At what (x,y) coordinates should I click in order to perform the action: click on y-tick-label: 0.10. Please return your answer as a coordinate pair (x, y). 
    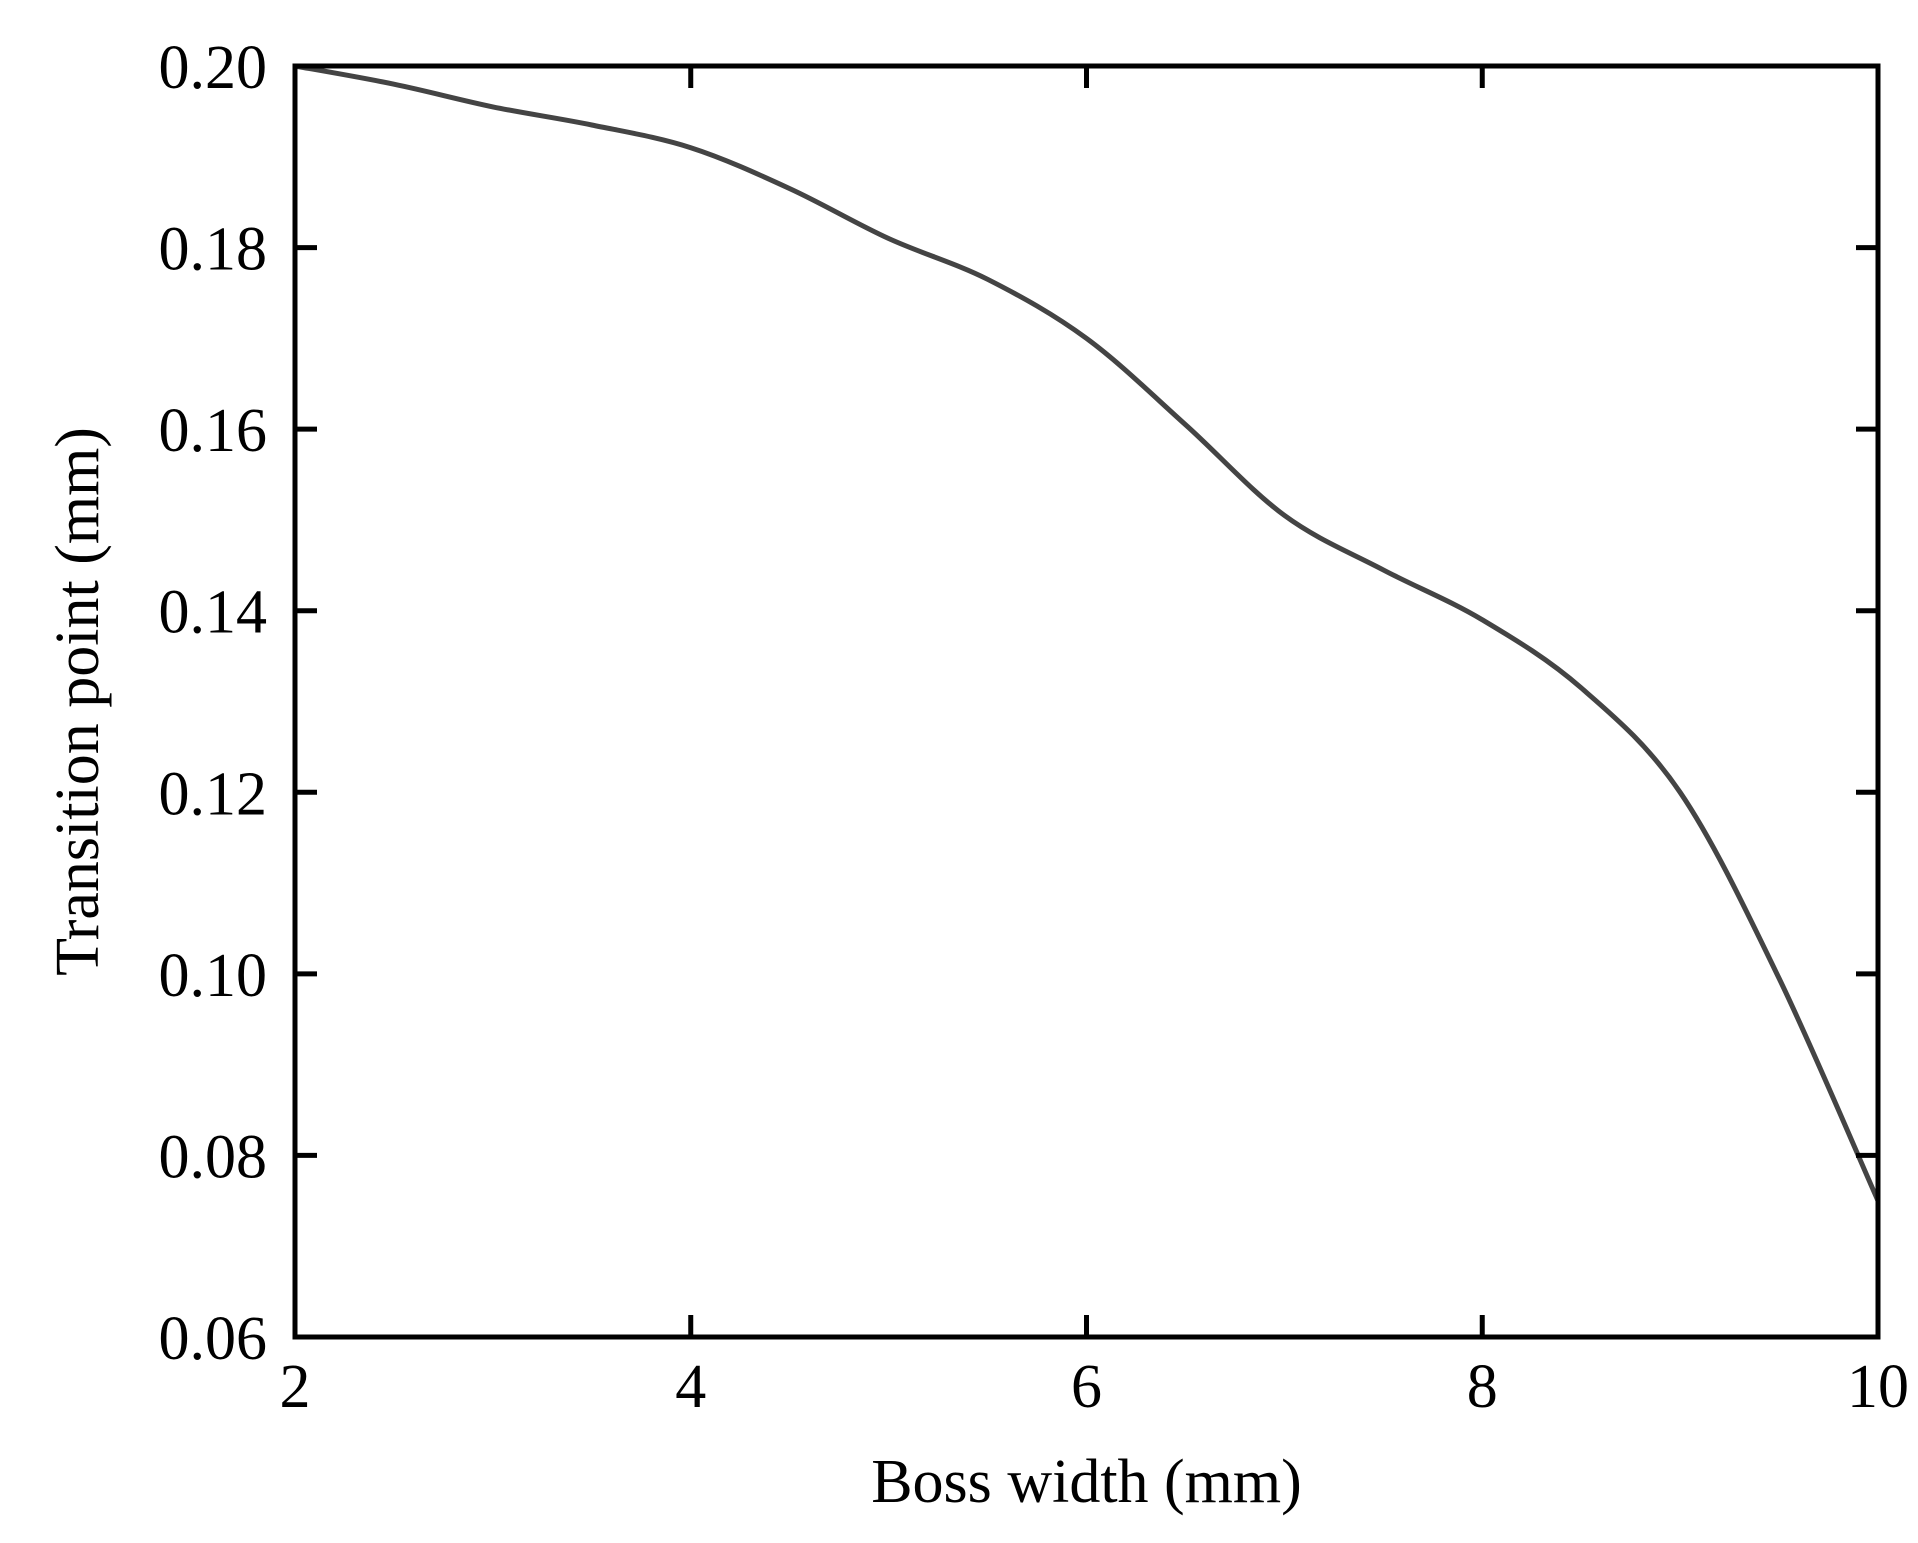
    Looking at the image, I should click on (213, 976).